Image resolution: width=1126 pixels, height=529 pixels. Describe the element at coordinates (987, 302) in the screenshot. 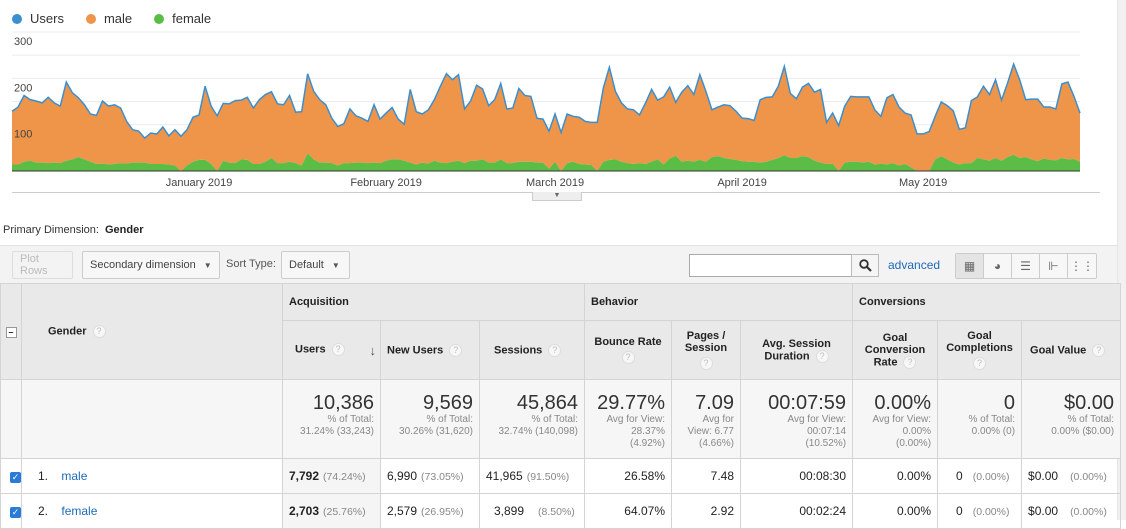

I see `conversions-group-header: Conversions` at that location.